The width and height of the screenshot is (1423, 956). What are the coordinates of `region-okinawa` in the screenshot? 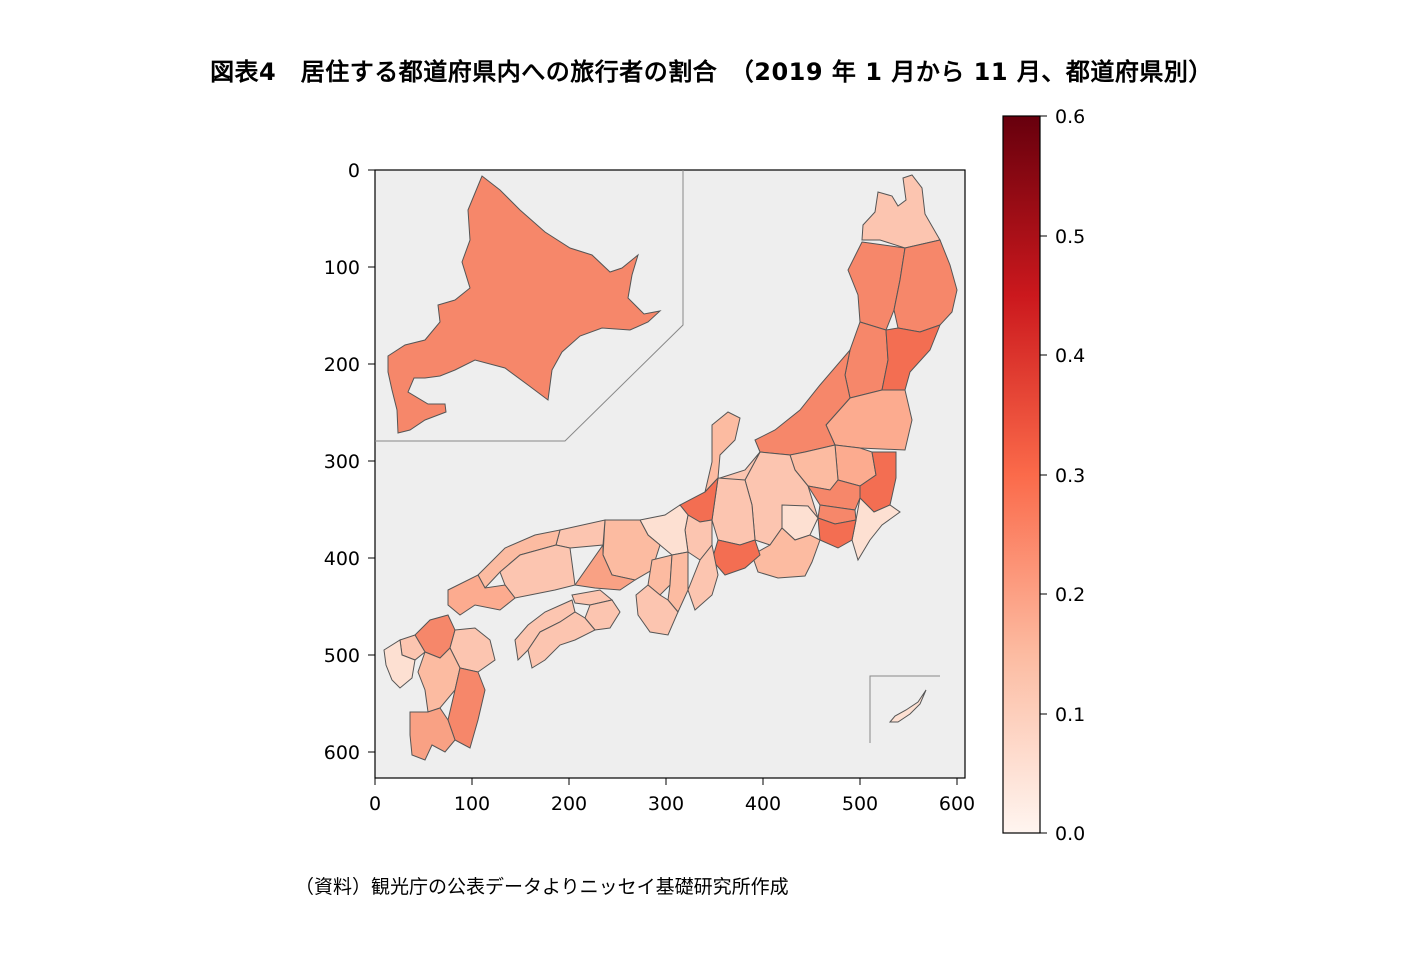 It's located at (907, 706).